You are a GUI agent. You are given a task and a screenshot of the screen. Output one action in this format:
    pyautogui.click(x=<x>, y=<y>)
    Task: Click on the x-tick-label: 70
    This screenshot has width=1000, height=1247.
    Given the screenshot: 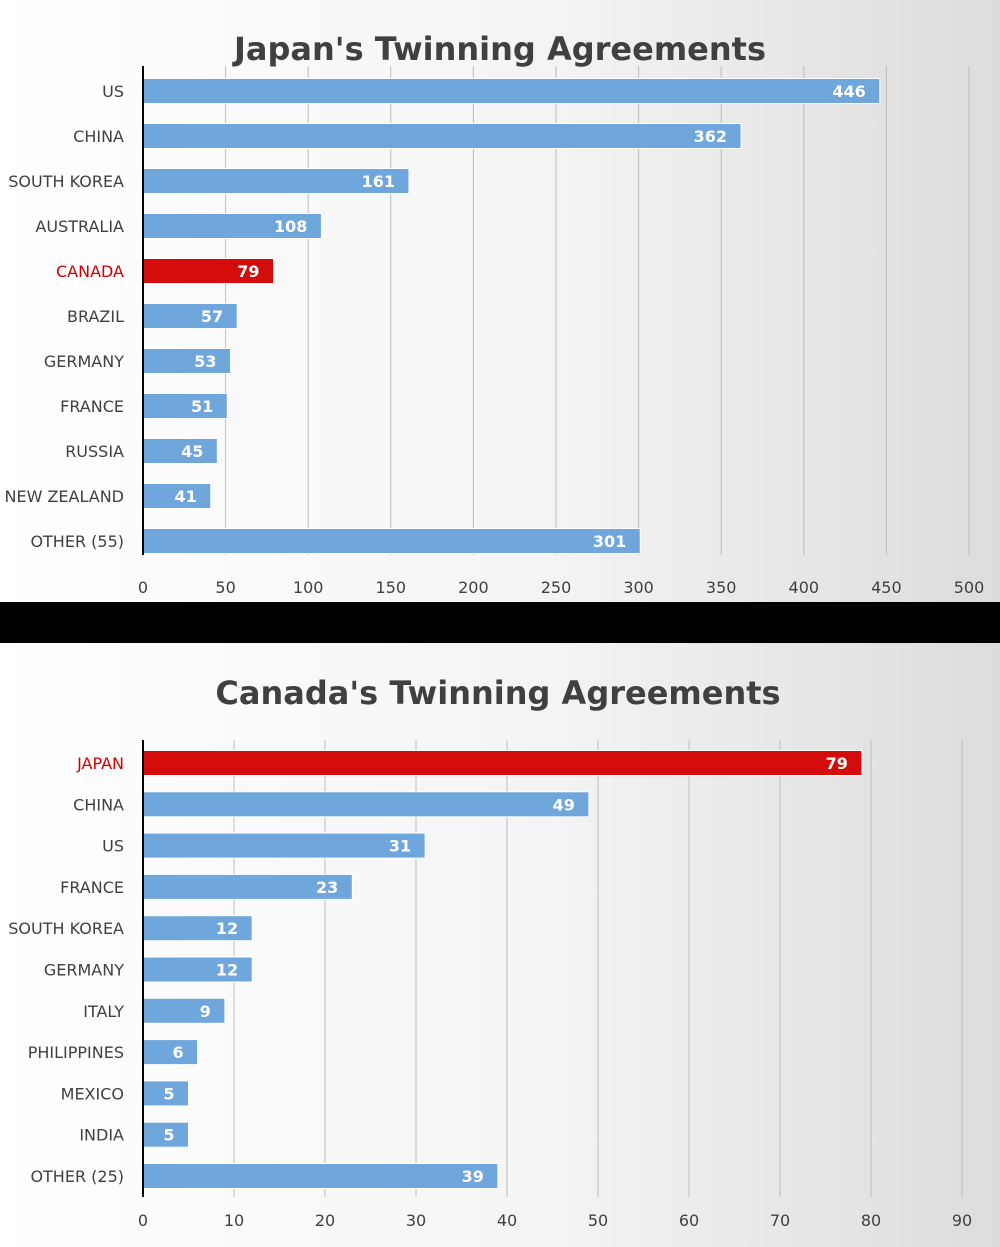 What is the action you would take?
    pyautogui.click(x=780, y=1220)
    